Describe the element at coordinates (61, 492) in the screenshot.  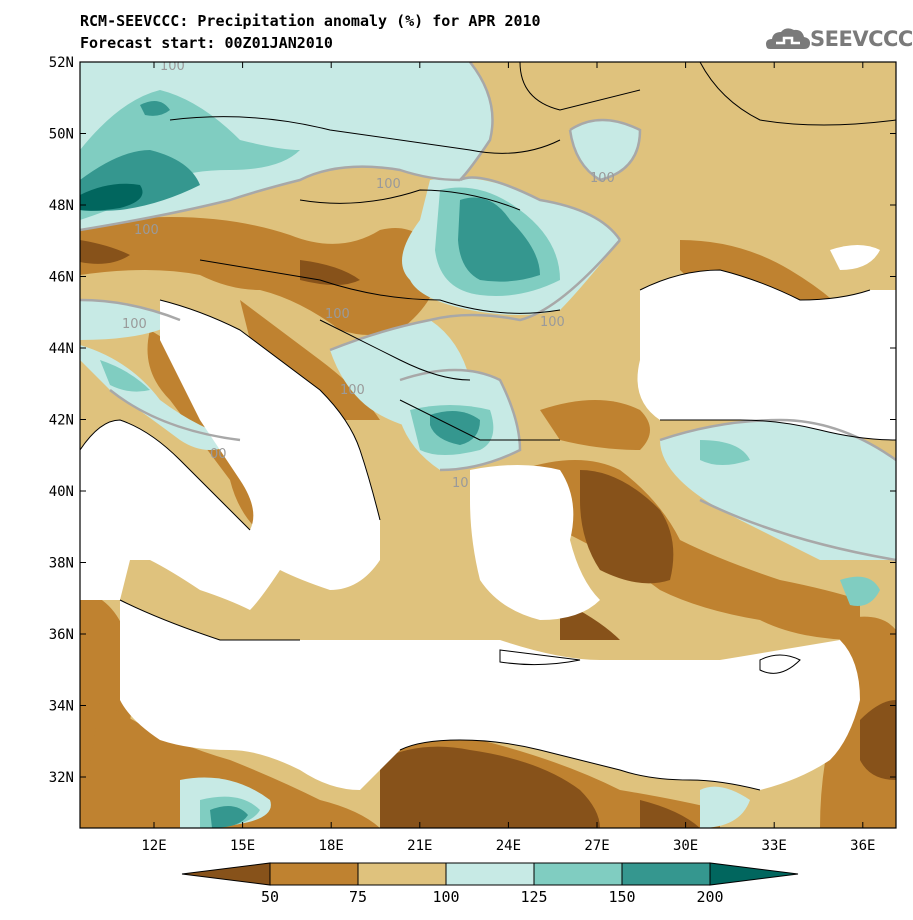
I see `lat-label: 40N` at that location.